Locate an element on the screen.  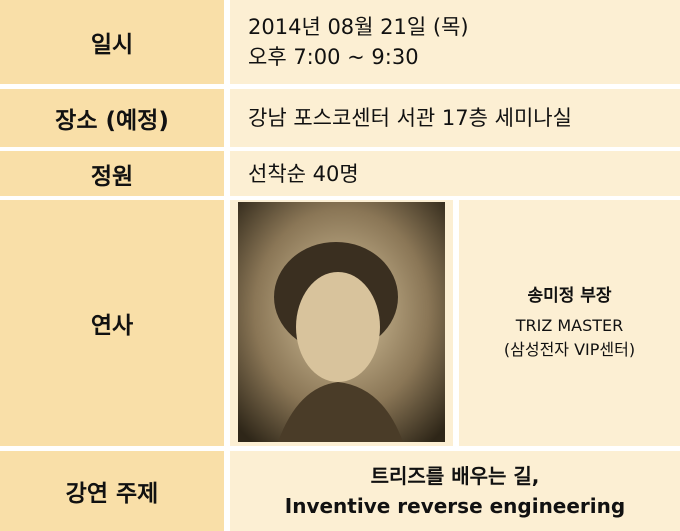
label: 연사 is located at coordinates (112, 326).